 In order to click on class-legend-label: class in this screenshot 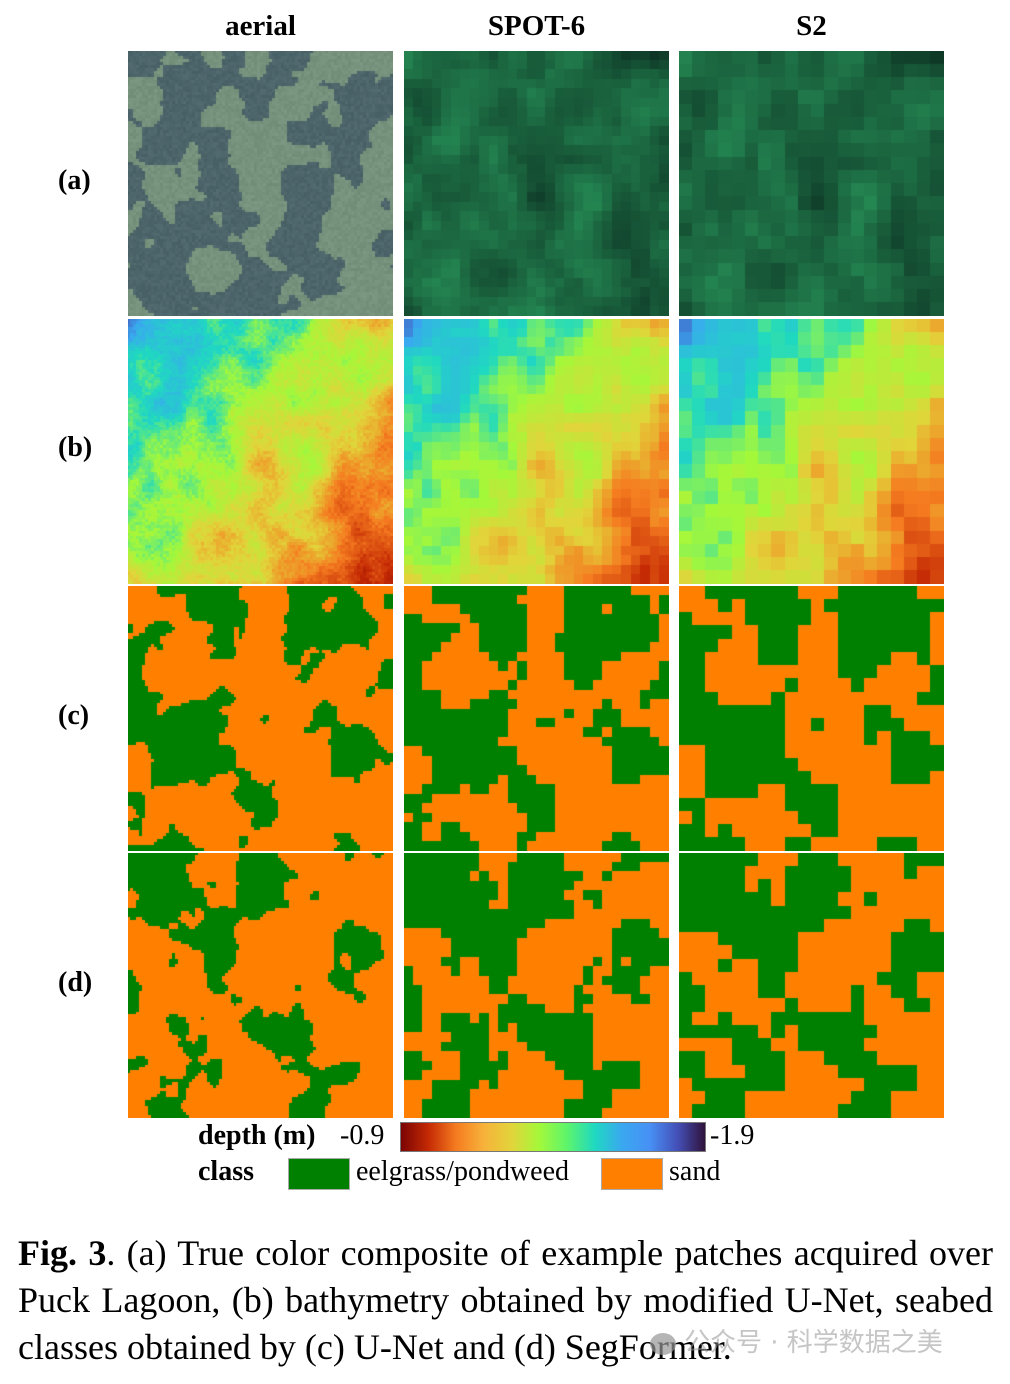, I will do `click(226, 1171)`.